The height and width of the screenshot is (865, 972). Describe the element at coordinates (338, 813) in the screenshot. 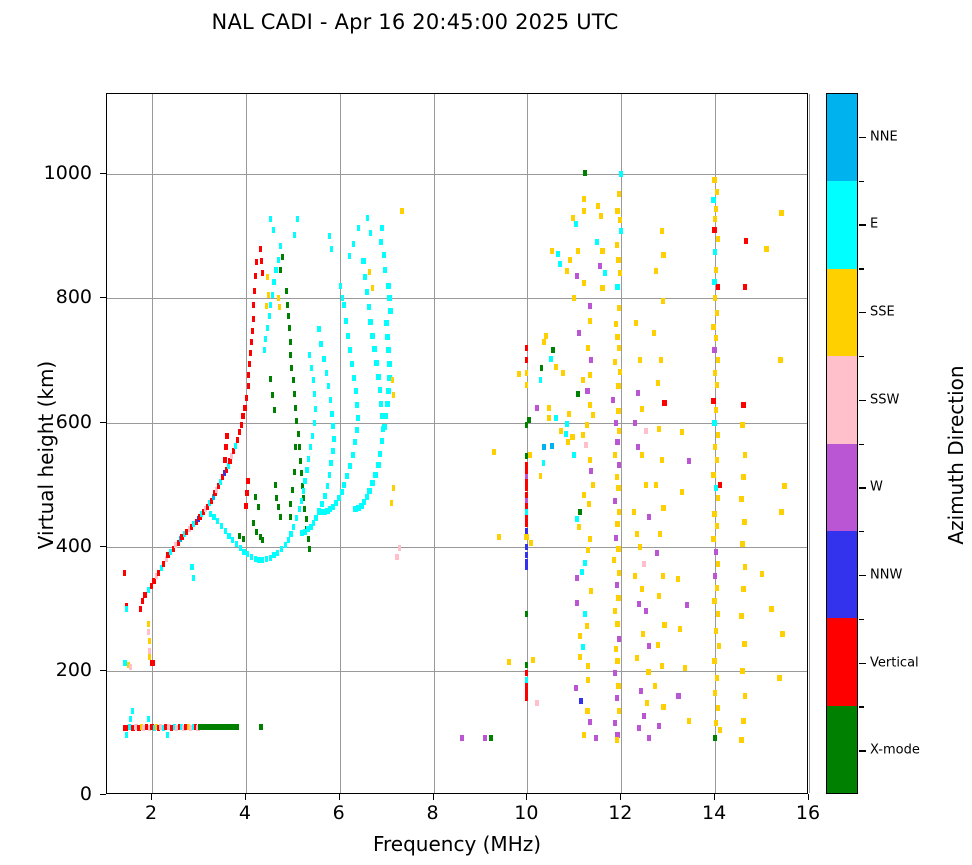

I see `x-tick-label: 6` at that location.